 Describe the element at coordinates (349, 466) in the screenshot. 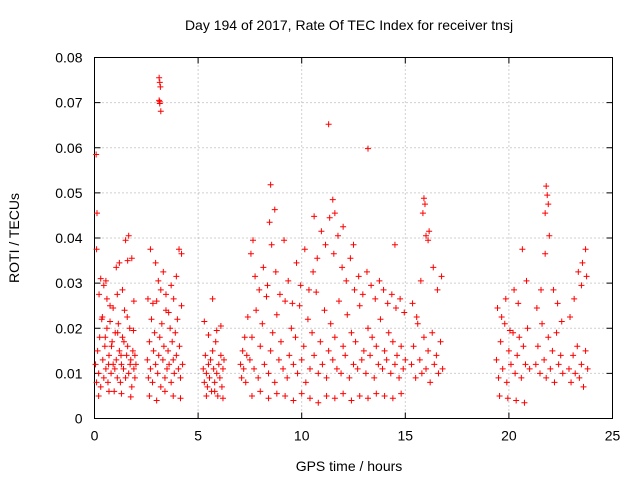

I see `x-axis-title: GPS time / hours` at that location.